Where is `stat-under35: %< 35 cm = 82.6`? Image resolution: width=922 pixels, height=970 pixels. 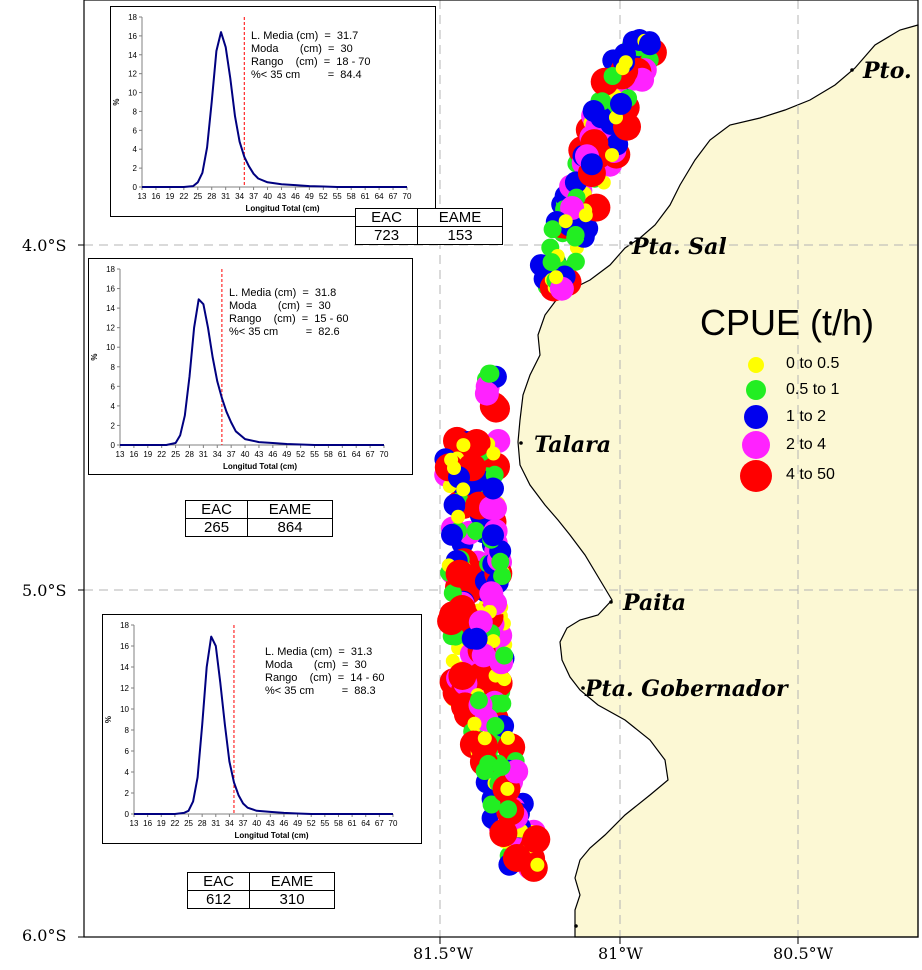
stat-under35: %< 35 cm = 82.6 is located at coordinates (284, 332).